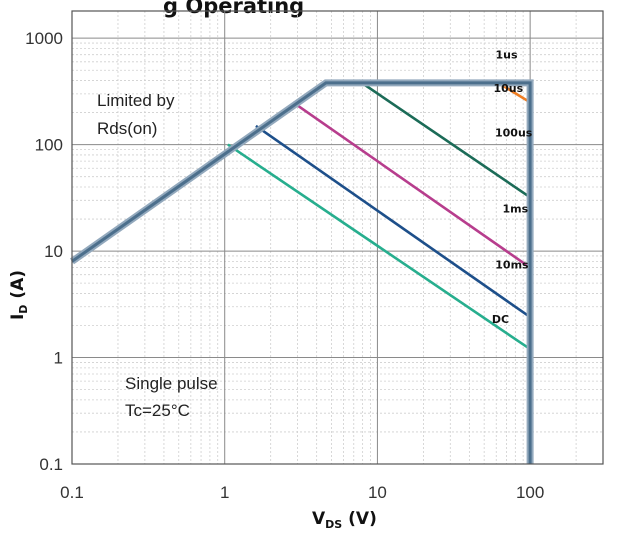 The image size is (617, 533). Describe the element at coordinates (224, 492) in the screenshot. I see `x-tick-label: 1` at that location.